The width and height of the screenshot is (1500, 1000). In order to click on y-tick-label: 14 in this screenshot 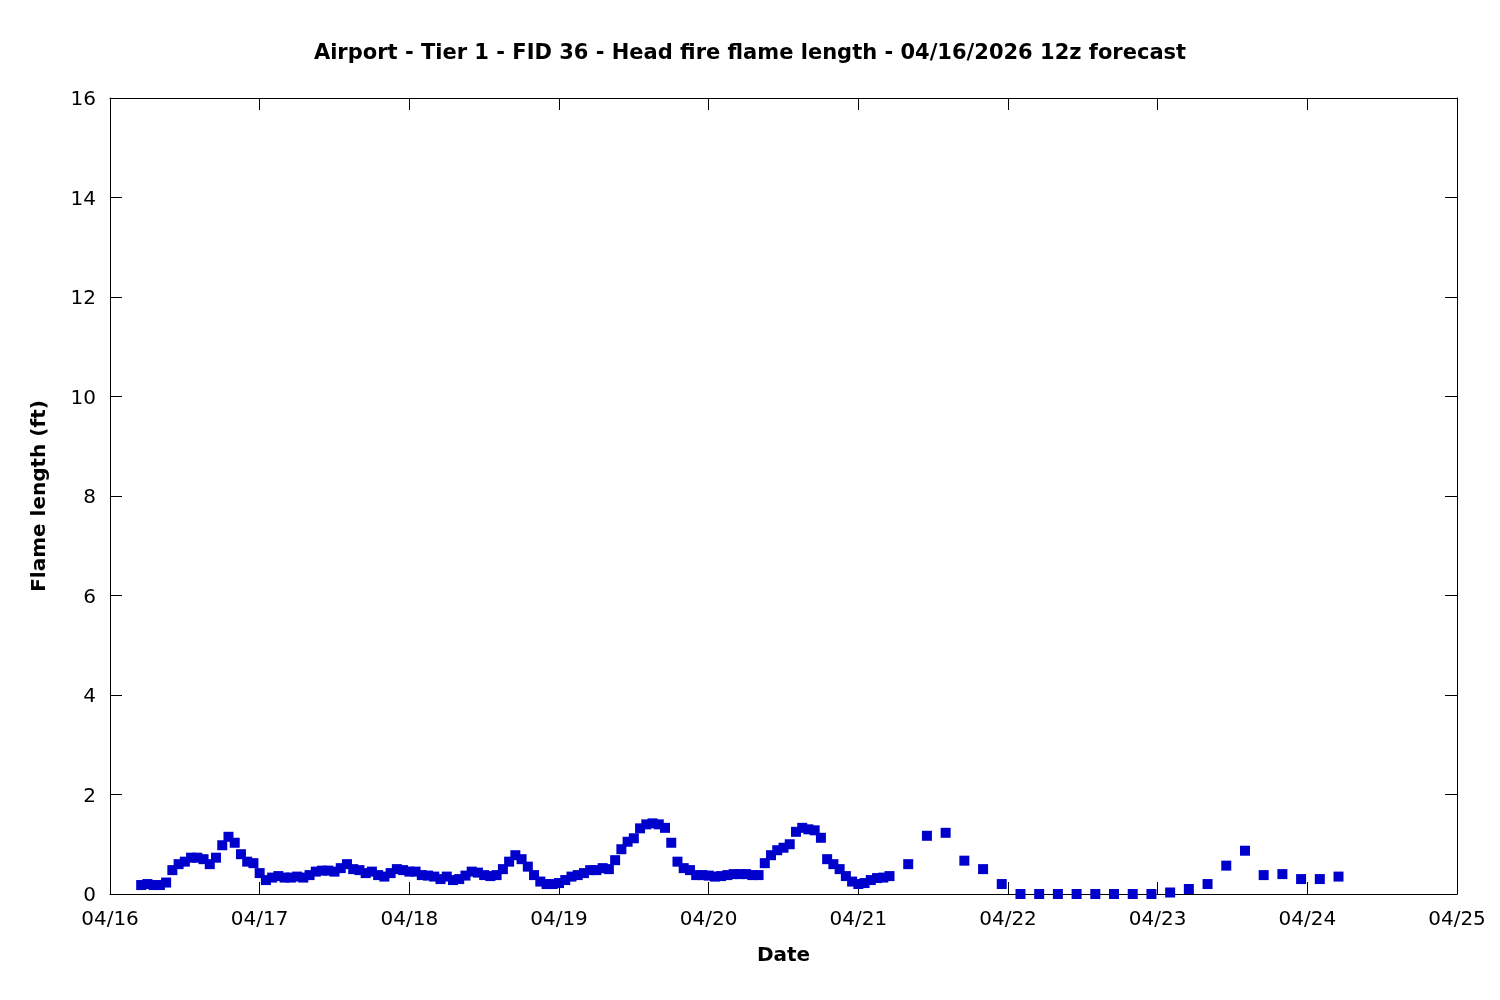, I will do `click(83, 197)`.